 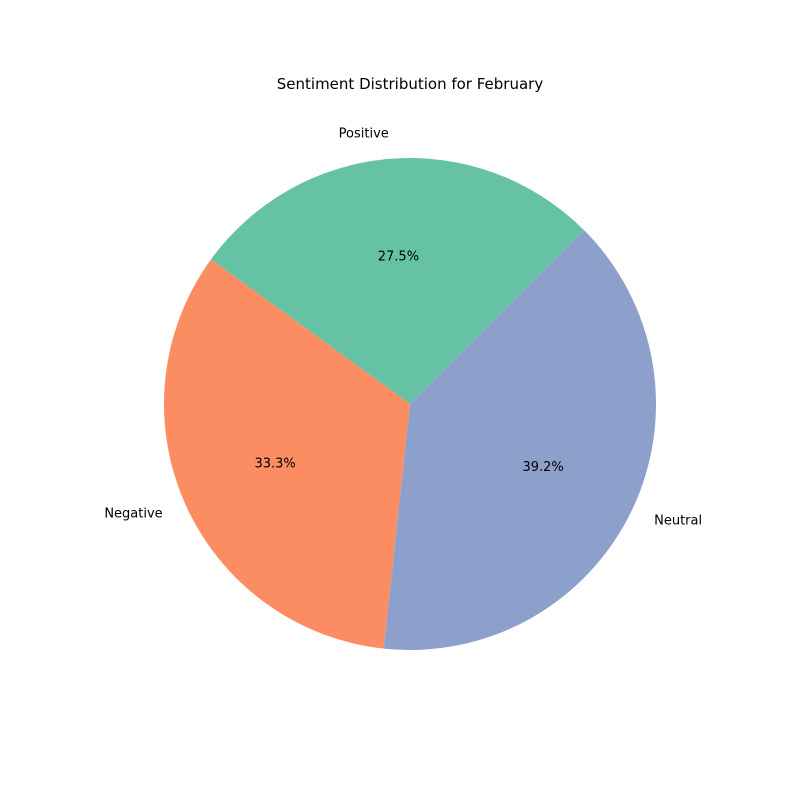 I want to click on chart-title: Sentiment Distribution for February, so click(x=410, y=84).